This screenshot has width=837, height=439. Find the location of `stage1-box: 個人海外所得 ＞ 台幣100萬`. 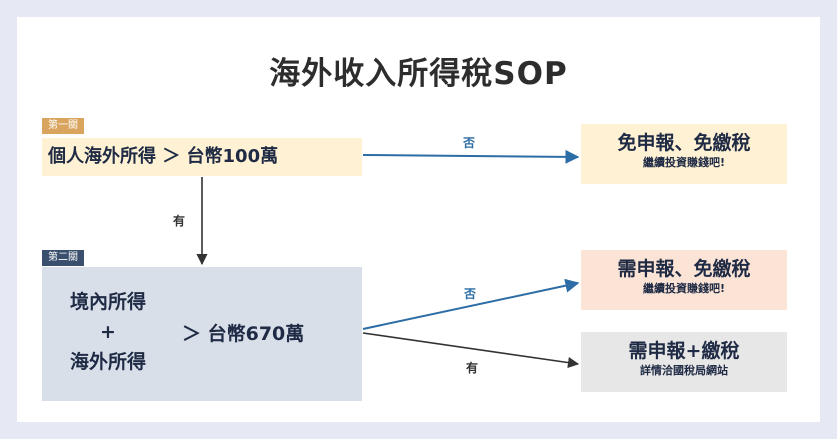

stage1-box: 個人海外所得 ＞ 台幣100萬 is located at coordinates (202, 157).